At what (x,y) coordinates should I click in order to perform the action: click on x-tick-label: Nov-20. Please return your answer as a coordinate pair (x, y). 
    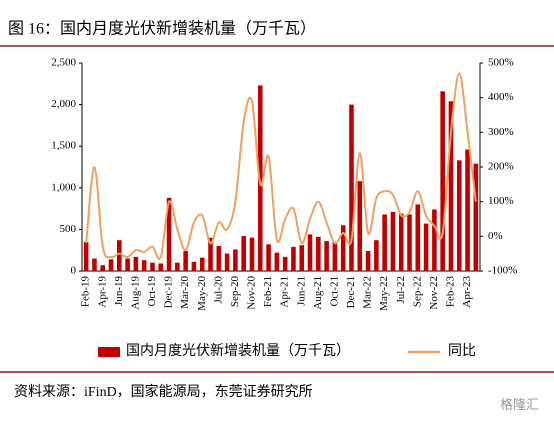
    Looking at the image, I should click on (252, 293).